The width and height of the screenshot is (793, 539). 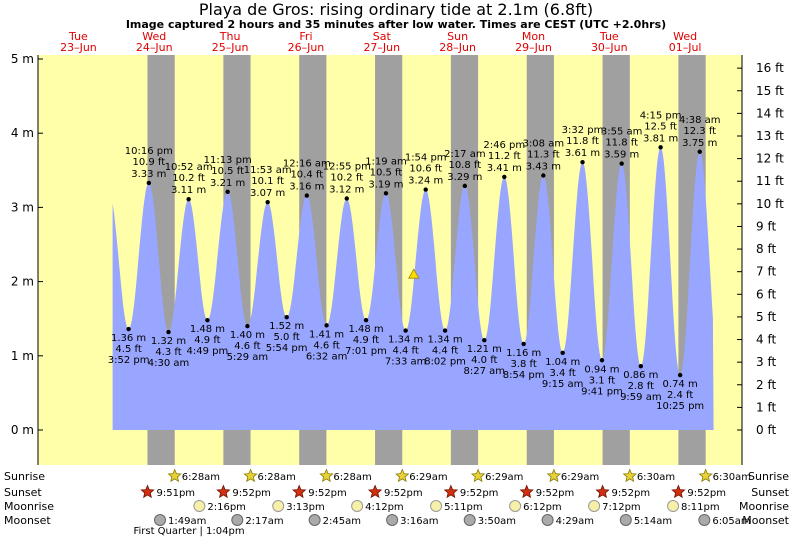 What do you see at coordinates (770, 159) in the screenshot?
I see `right-tick-label: 12 ft` at bounding box center [770, 159].